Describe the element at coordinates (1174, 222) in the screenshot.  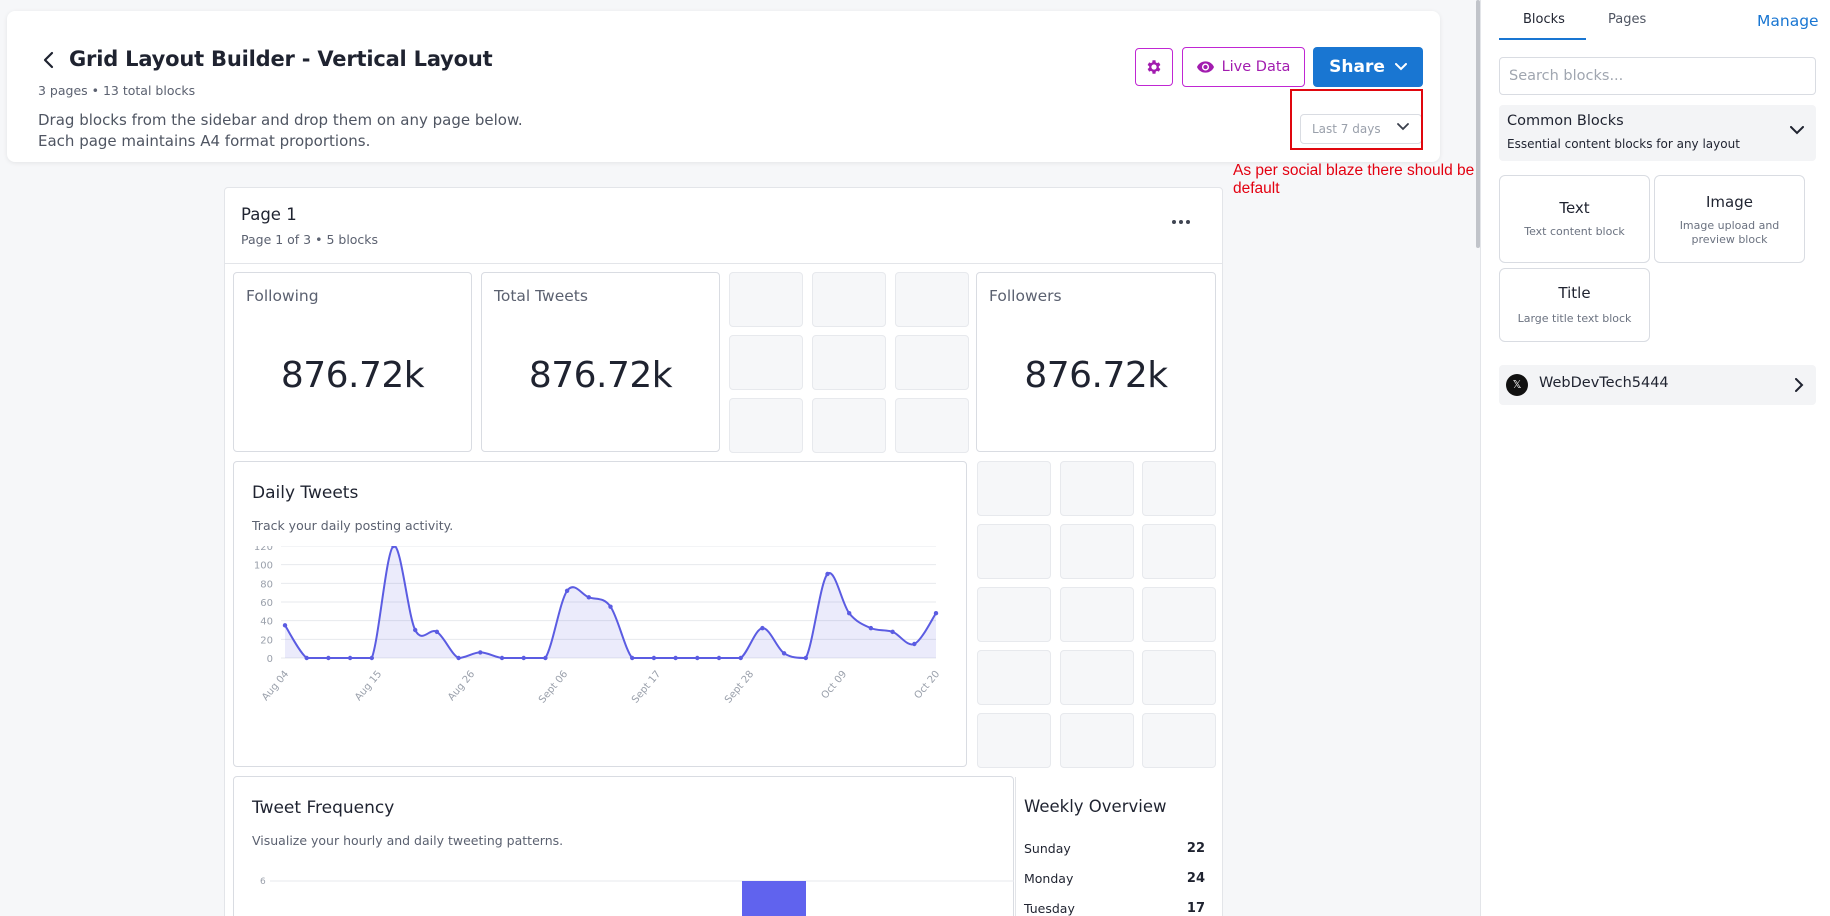
I see `more-dot-icon` at that location.